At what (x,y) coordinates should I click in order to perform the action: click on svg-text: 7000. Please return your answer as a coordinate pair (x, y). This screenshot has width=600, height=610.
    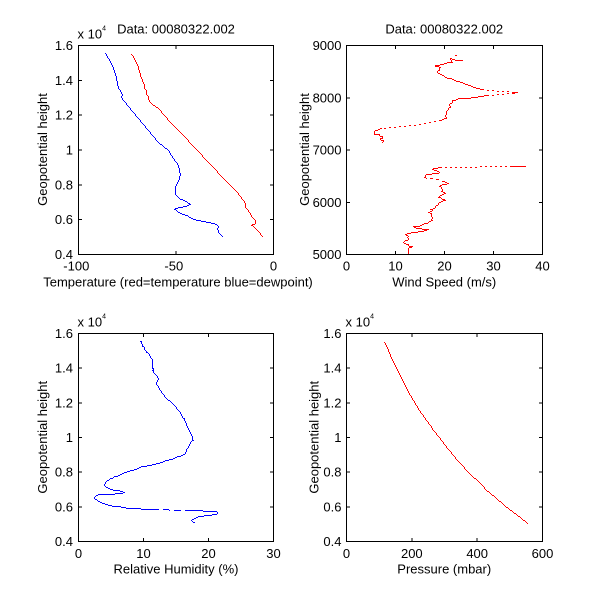
    Looking at the image, I should click on (327, 150).